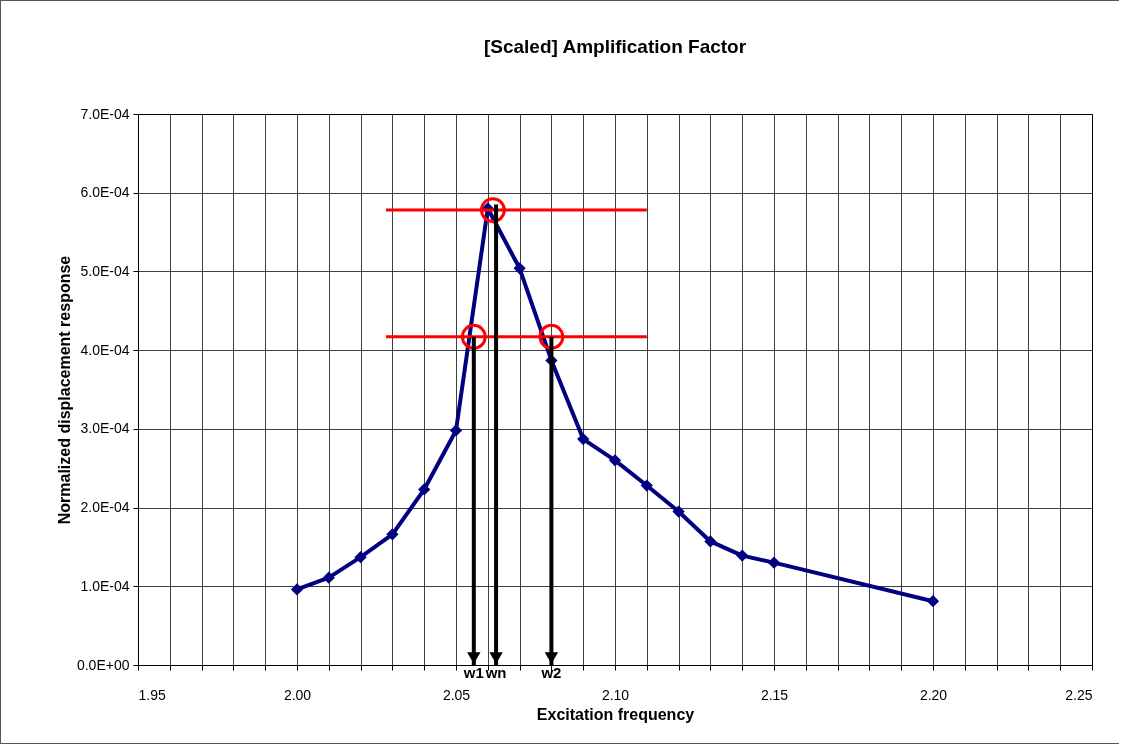 The image size is (1121, 746). I want to click on x-tick-label: 2.20, so click(933, 694).